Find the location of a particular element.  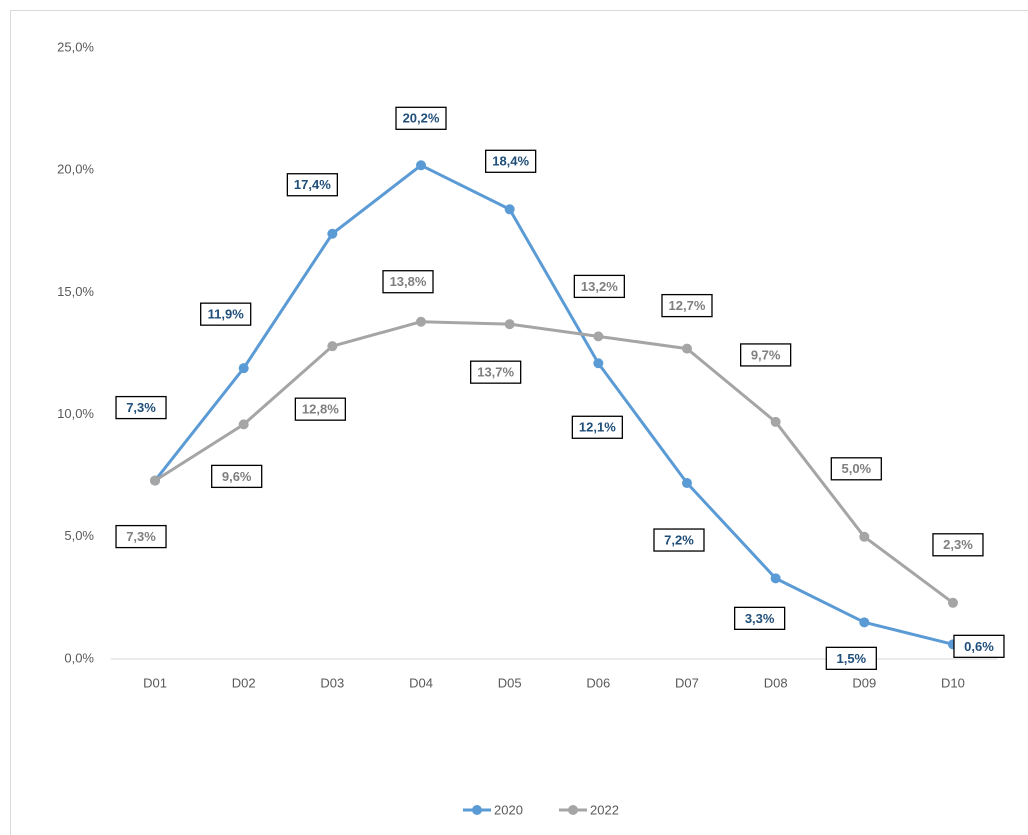

value-label: 9,6% is located at coordinates (237, 476).